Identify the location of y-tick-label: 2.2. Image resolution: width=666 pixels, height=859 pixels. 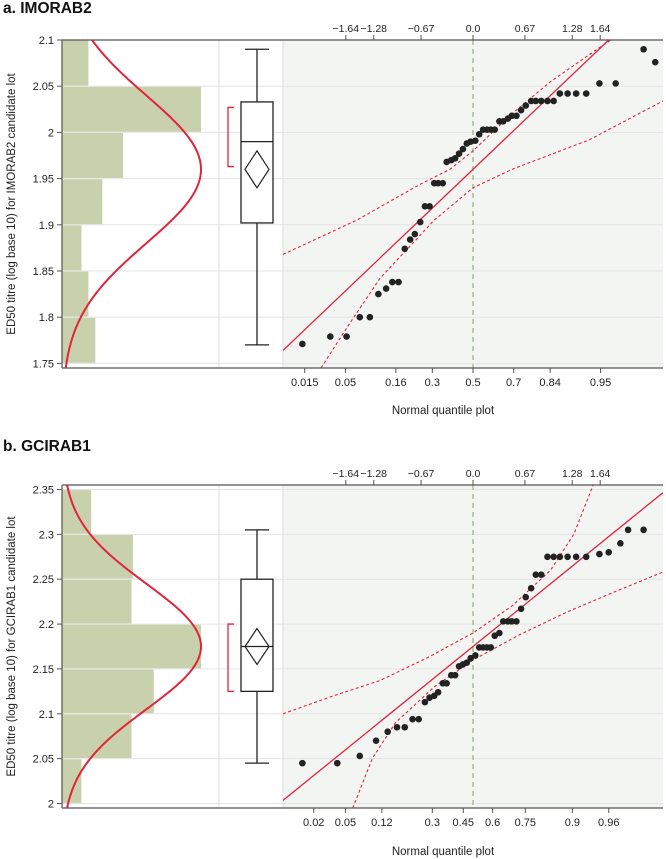
(46, 625).